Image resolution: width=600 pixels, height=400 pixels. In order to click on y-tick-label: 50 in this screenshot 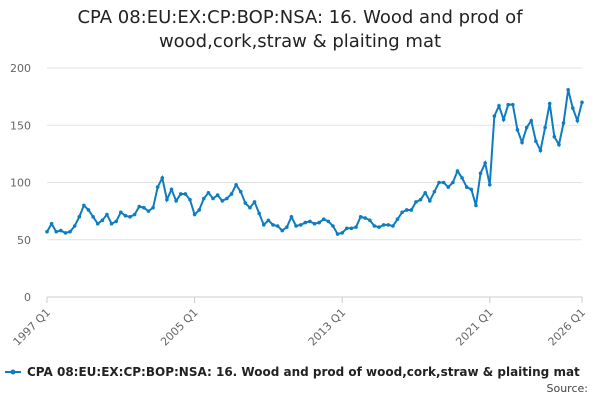, I will do `click(24, 240)`.